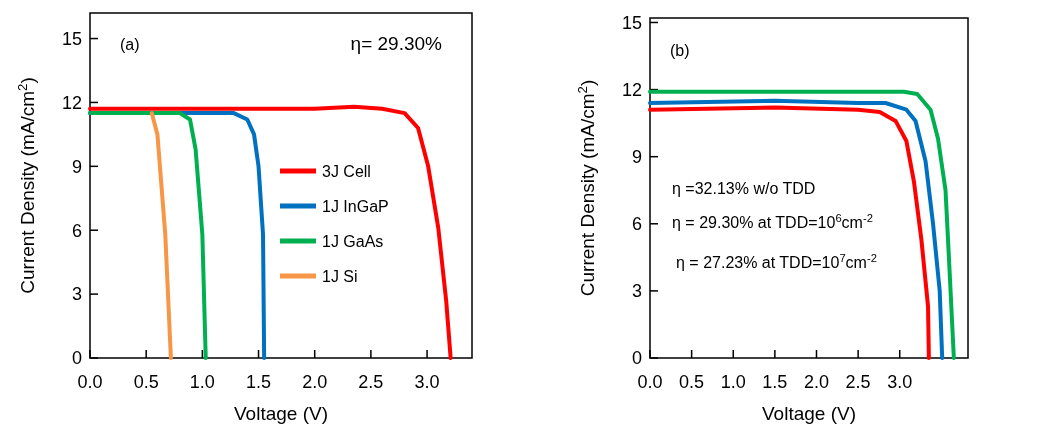 This screenshot has height=439, width=1053. What do you see at coordinates (346, 171) in the screenshot?
I see `legend-label: 3J Cell` at bounding box center [346, 171].